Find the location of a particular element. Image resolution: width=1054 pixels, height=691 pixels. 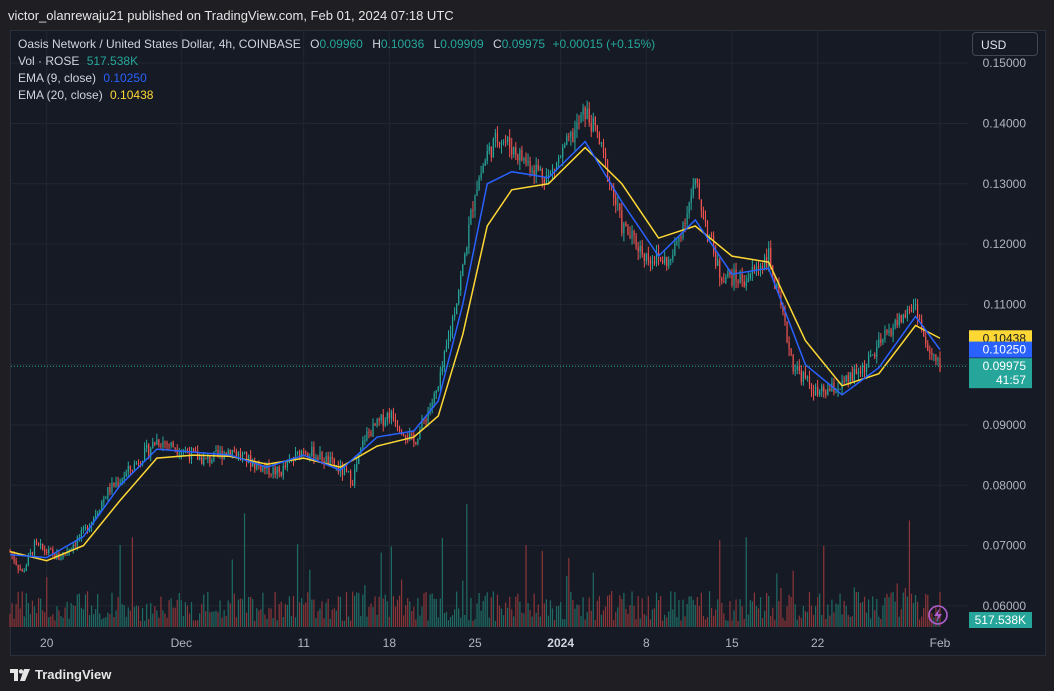

tradingview-brand: TradingView is located at coordinates (60, 674).